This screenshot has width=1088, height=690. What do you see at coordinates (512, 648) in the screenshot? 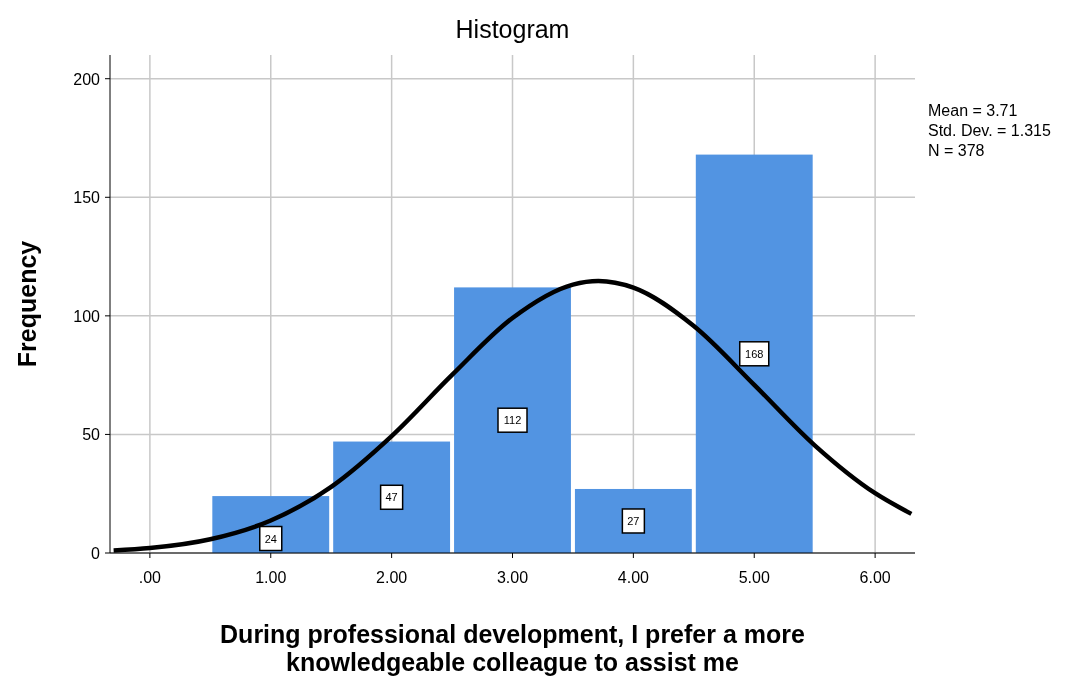
I see `x-axis-title: During professional development, I prefer a more knowledgeable colleague to assist me` at bounding box center [512, 648].